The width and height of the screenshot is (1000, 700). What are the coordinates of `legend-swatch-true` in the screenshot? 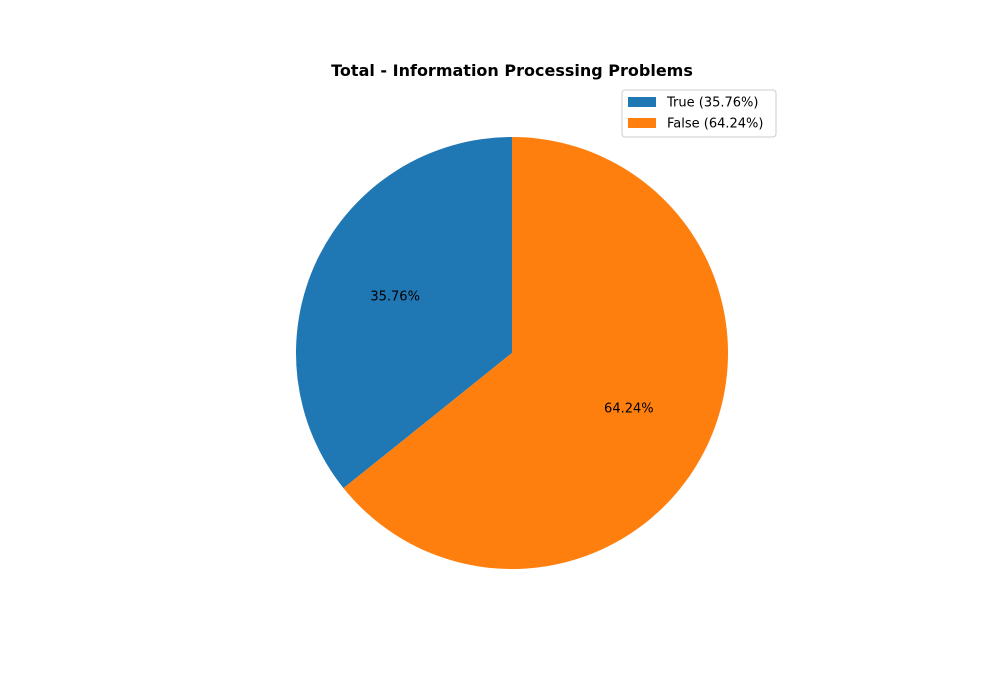 It's located at (642, 102).